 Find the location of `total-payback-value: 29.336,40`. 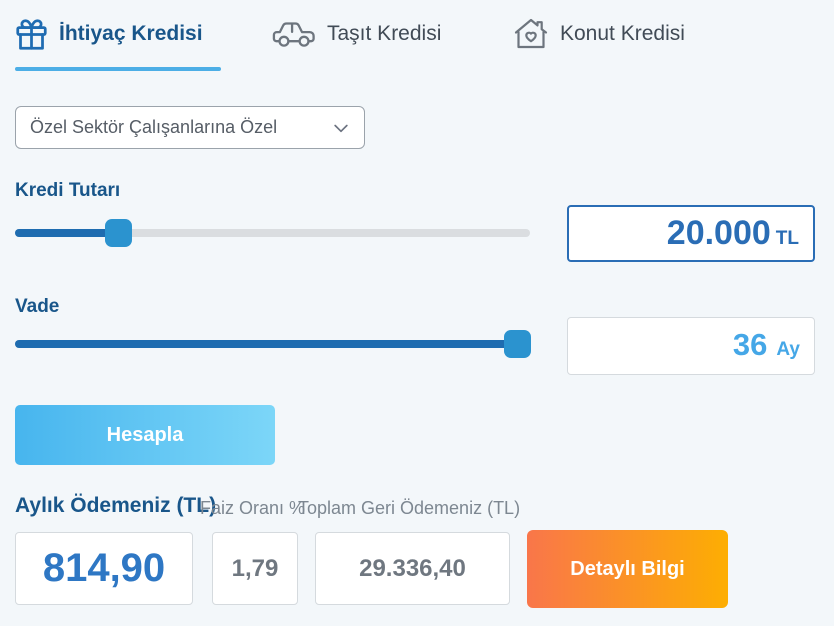

total-payback-value: 29.336,40 is located at coordinates (412, 568).